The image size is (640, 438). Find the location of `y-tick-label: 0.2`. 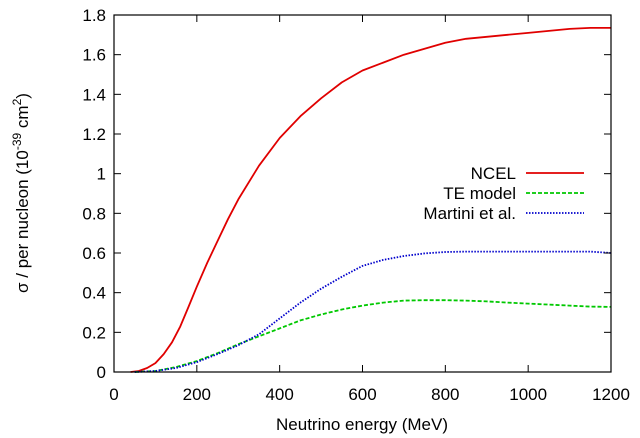

y-tick-label: 0.2 is located at coordinates (94, 332).